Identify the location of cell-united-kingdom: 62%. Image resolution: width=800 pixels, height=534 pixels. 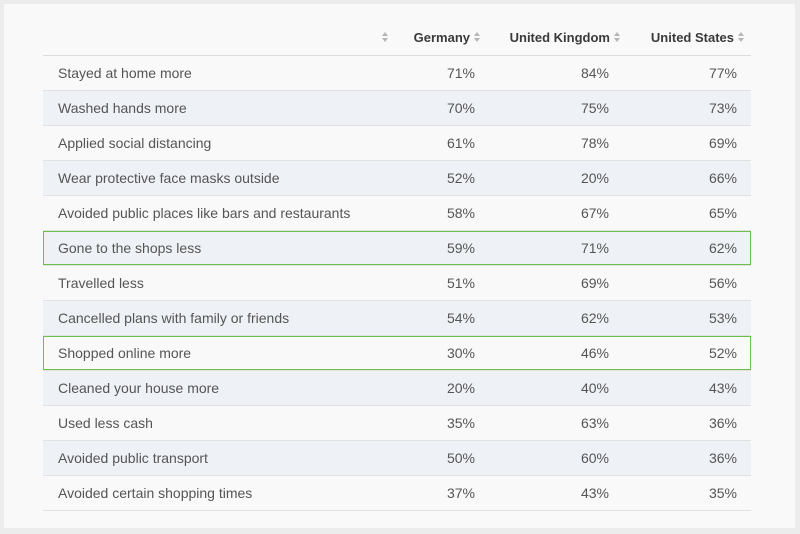
(594, 318).